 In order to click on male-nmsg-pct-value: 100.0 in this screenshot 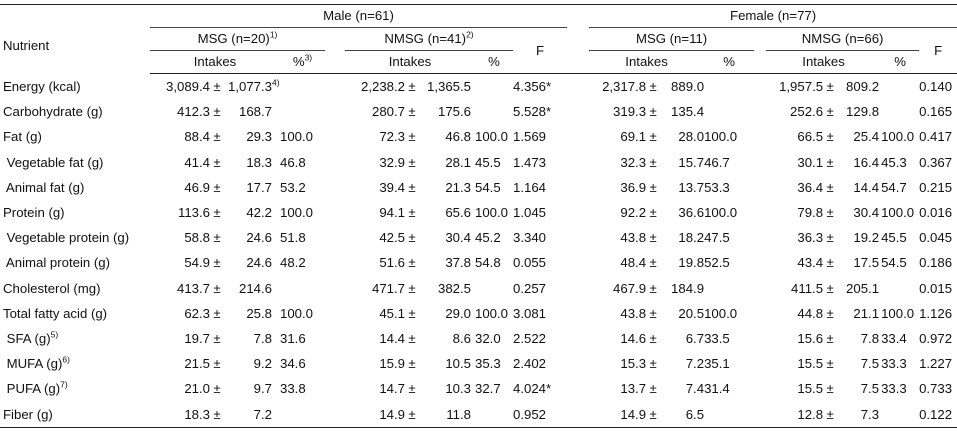, I will do `click(492, 137)`.